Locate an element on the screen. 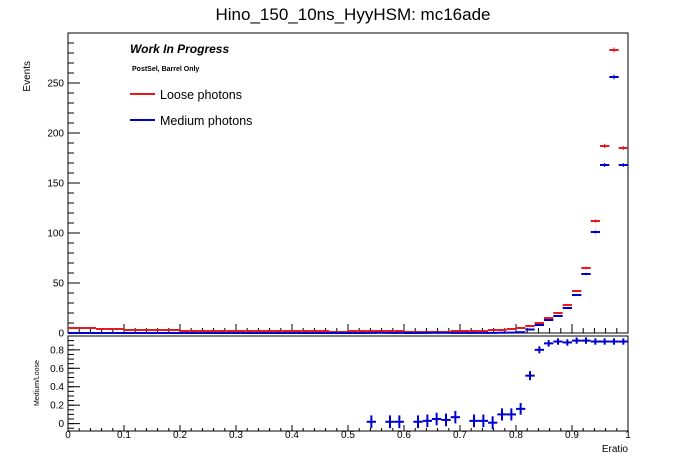 The width and height of the screenshot is (698, 476). y-axis-label-events: Events is located at coordinates (27, 76).